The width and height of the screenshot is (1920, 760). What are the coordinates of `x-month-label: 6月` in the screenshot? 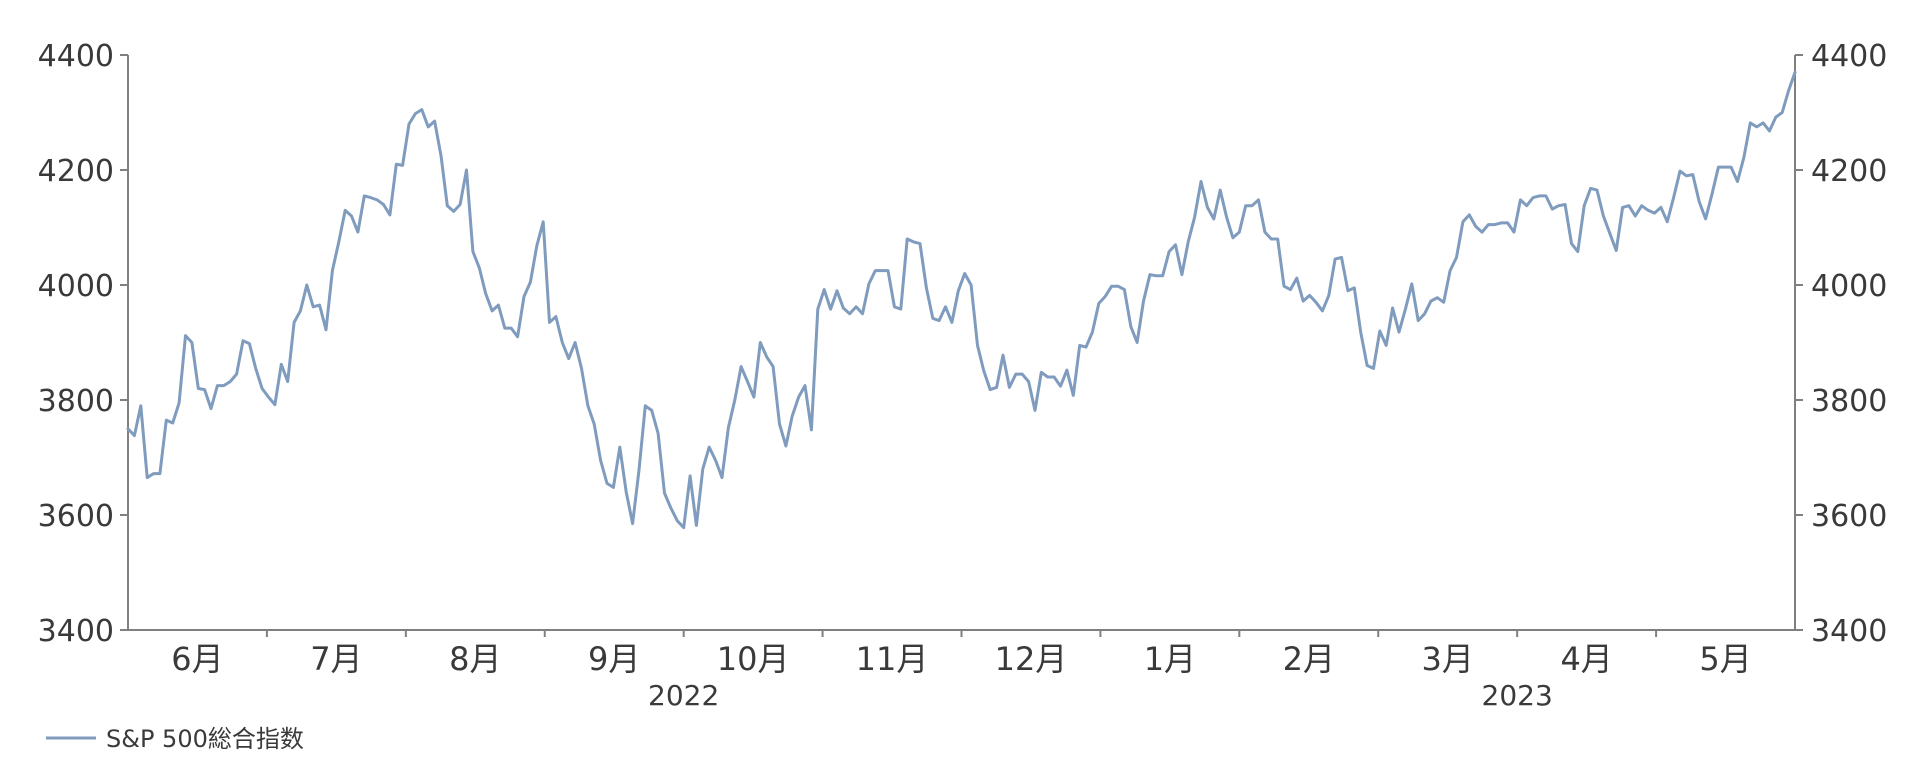 It's located at (197, 659).